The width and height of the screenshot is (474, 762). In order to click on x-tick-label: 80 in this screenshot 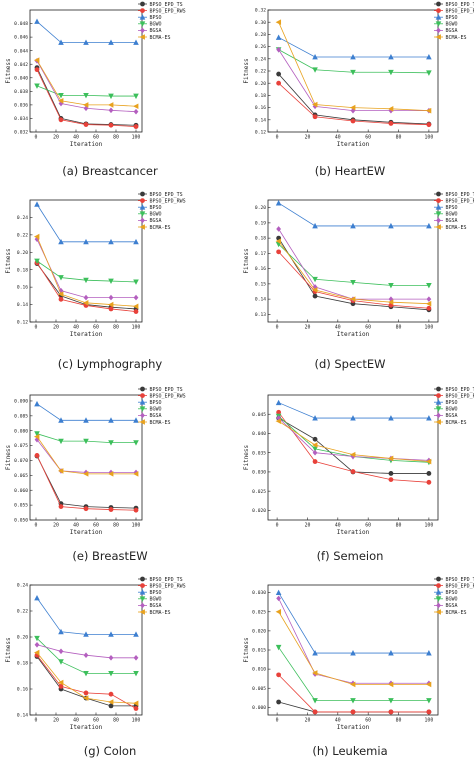, I will do `click(399, 526)`.